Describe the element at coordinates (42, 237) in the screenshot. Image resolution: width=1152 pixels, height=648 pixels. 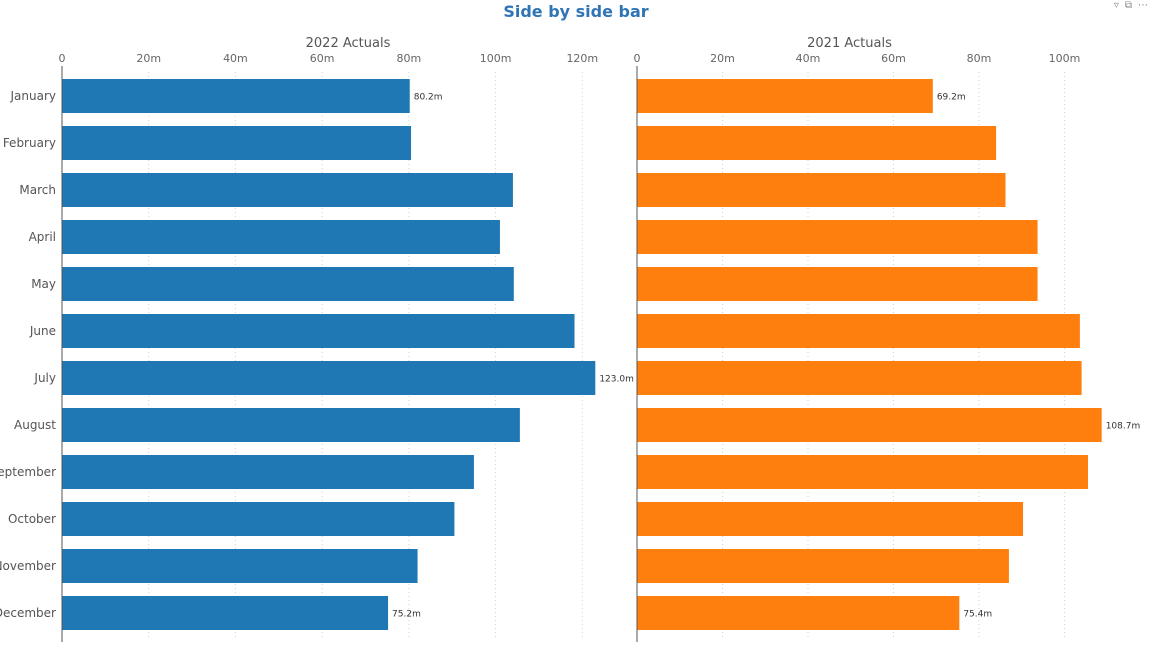
I see `category-label: April` at that location.